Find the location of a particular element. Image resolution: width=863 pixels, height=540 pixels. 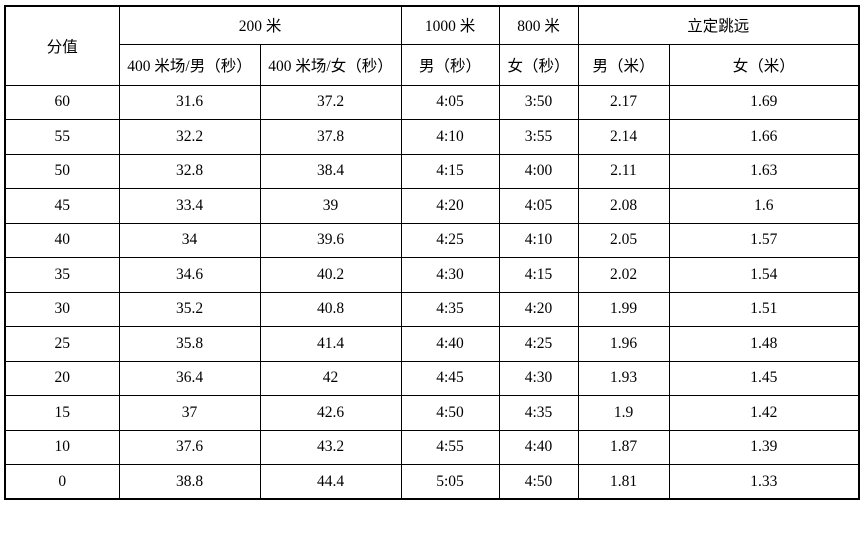

score-cell: 55 is located at coordinates (62, 137).